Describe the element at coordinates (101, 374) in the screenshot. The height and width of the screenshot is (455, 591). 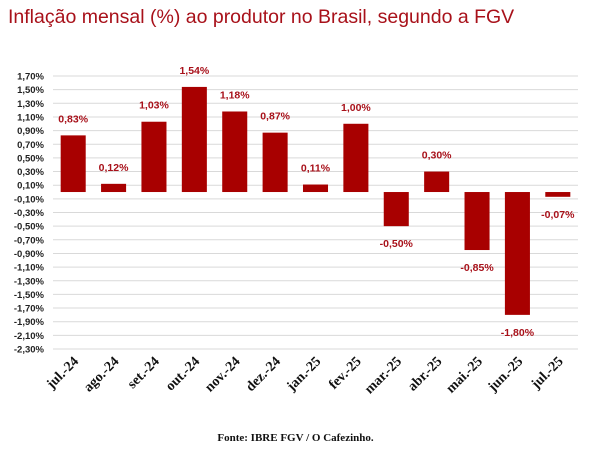
I see `x-tick-label: ago.-24` at that location.